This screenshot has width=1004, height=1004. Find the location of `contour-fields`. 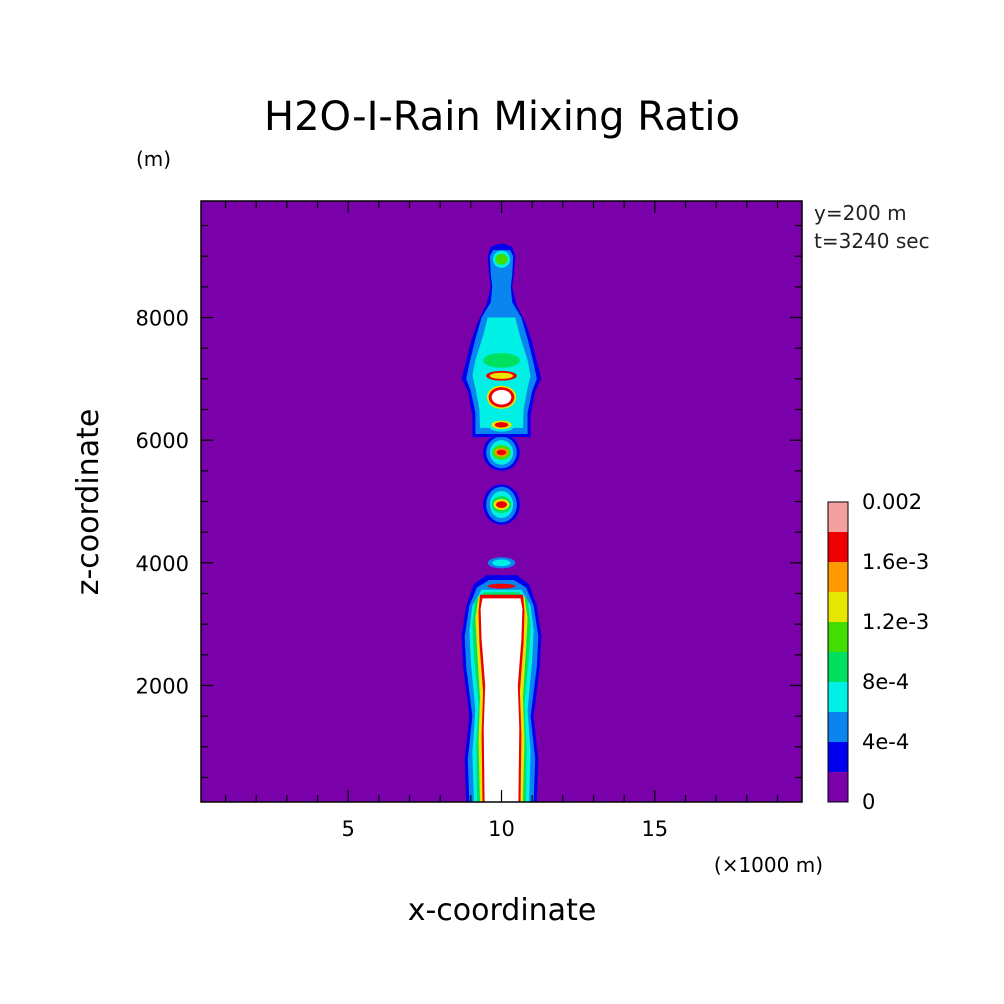

contour-fields is located at coordinates (501, 522).